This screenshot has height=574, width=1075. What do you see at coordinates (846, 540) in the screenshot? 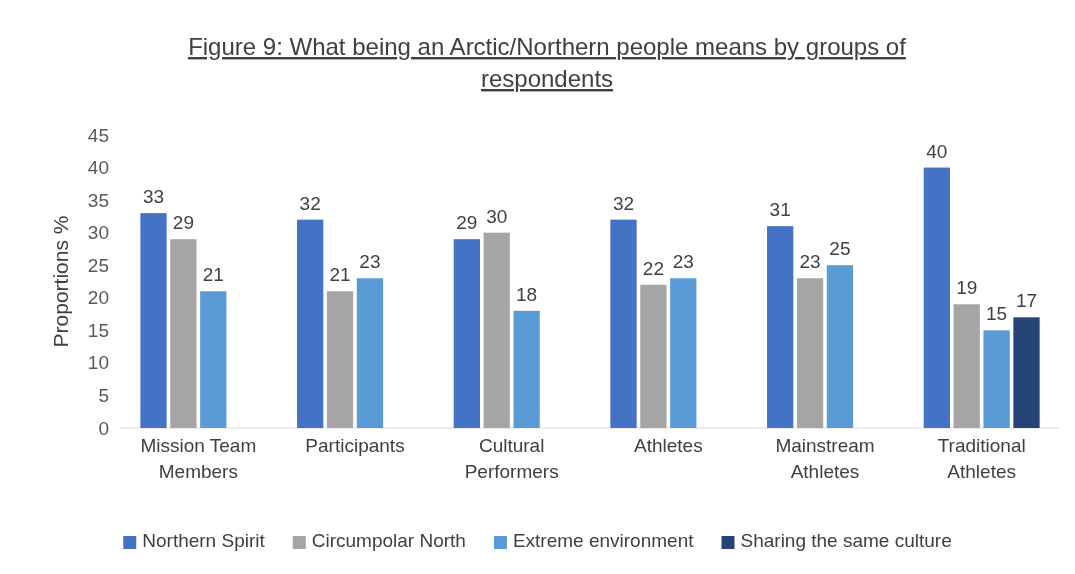
I see `legend-label: Sharing the same culture` at bounding box center [846, 540].